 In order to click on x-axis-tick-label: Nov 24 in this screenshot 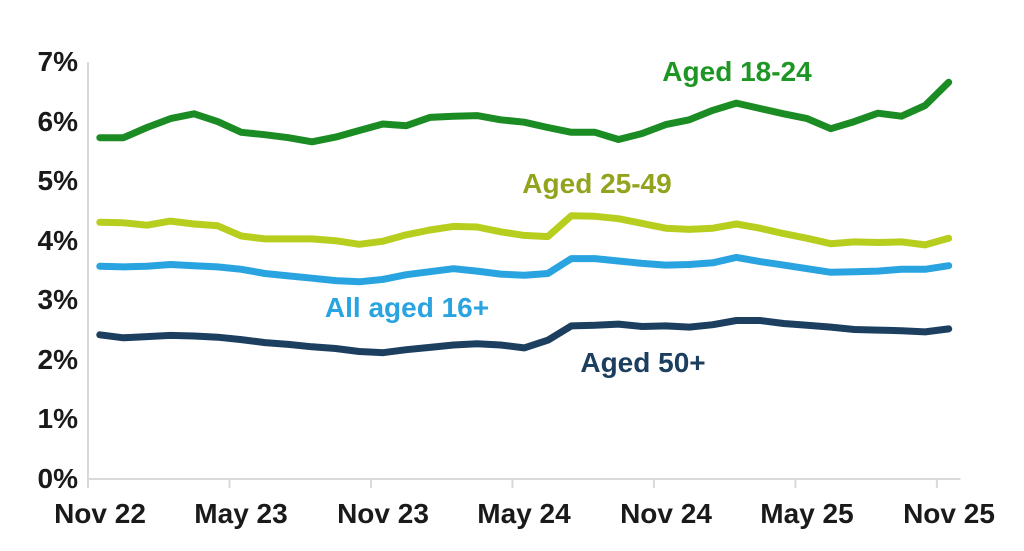, I will do `click(666, 513)`.